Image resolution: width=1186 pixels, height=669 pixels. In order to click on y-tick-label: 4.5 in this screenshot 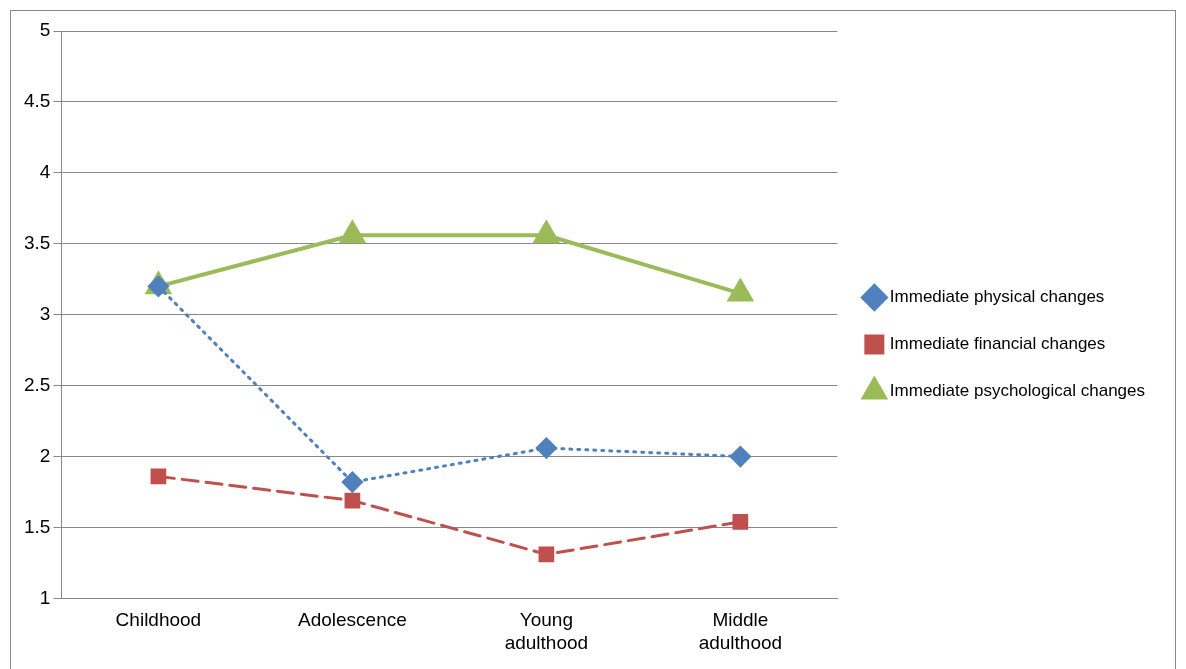, I will do `click(37, 101)`.